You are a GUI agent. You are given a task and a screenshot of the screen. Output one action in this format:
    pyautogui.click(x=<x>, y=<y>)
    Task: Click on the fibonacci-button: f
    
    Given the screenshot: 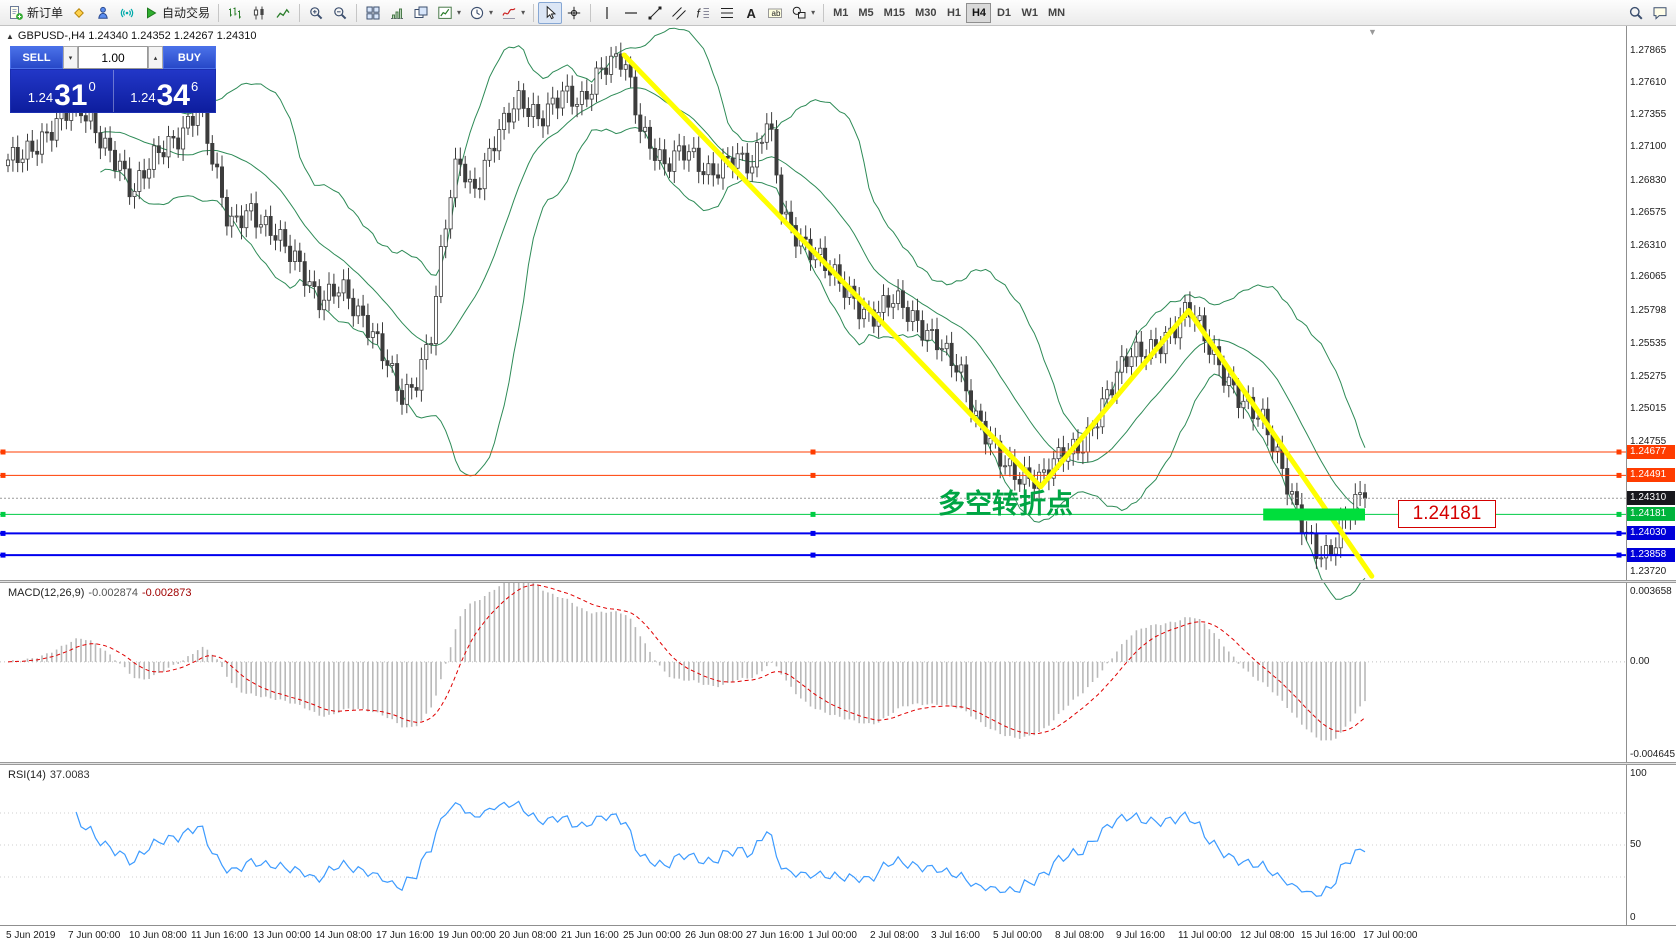 What is the action you would take?
    pyautogui.click(x=703, y=13)
    